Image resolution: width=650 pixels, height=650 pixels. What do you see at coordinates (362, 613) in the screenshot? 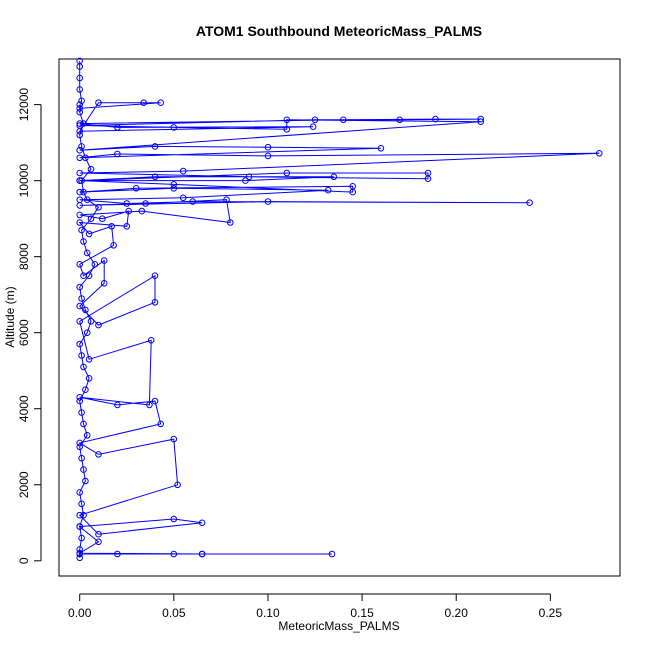
I see `x-tick-label: 0.15` at bounding box center [362, 613].